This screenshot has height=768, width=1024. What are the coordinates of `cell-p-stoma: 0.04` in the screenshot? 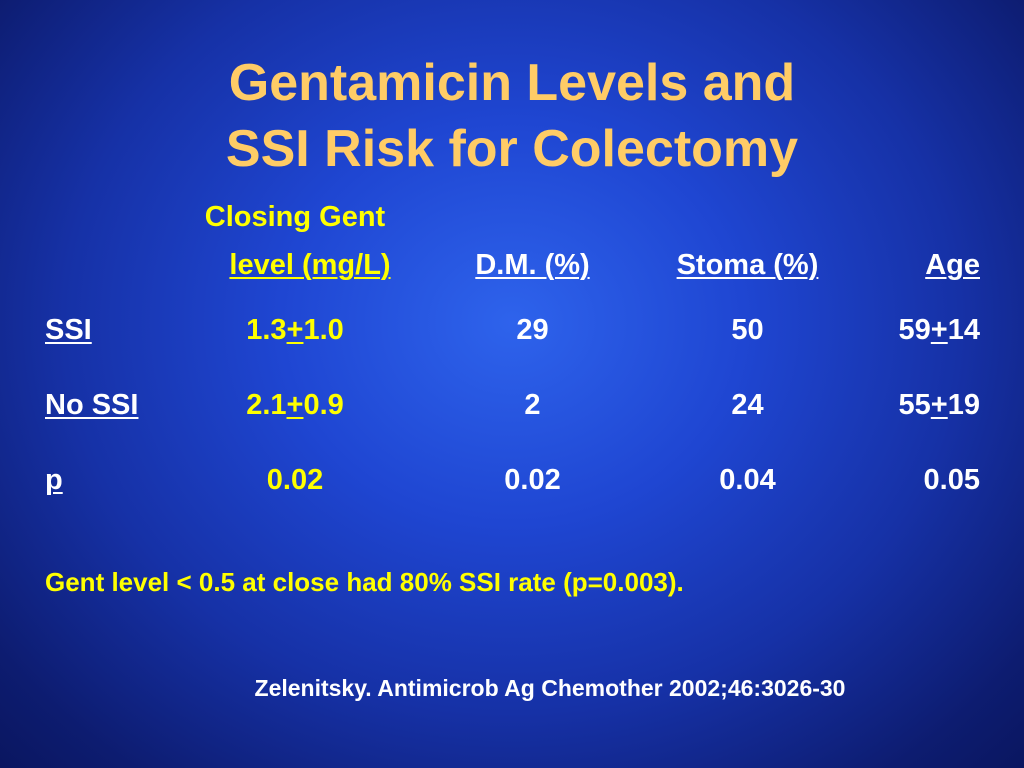 It's located at (747, 480).